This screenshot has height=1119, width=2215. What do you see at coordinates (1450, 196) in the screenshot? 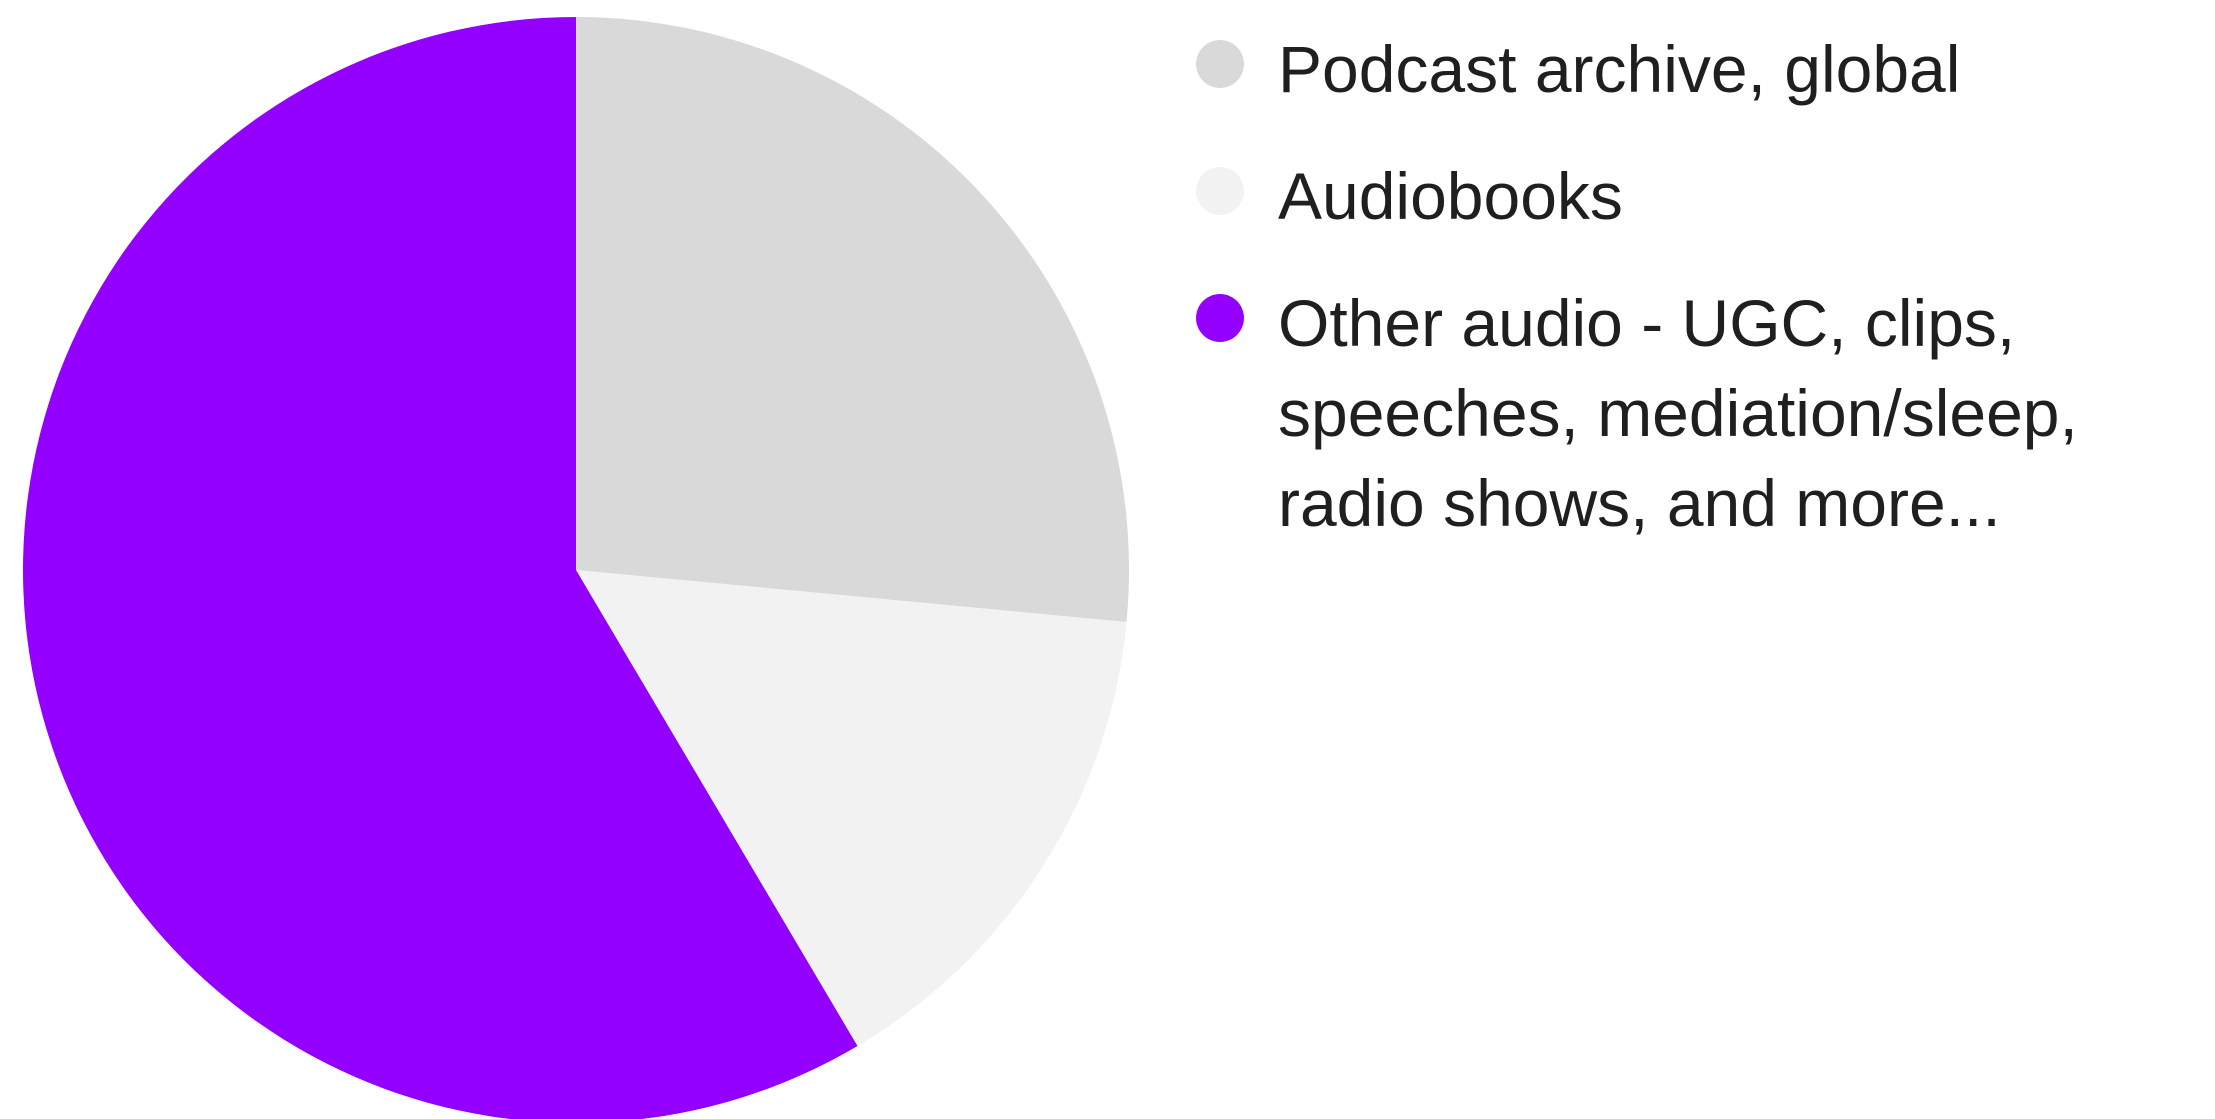
I see `legend-label-audiobooks: Audiobooks` at bounding box center [1450, 196].